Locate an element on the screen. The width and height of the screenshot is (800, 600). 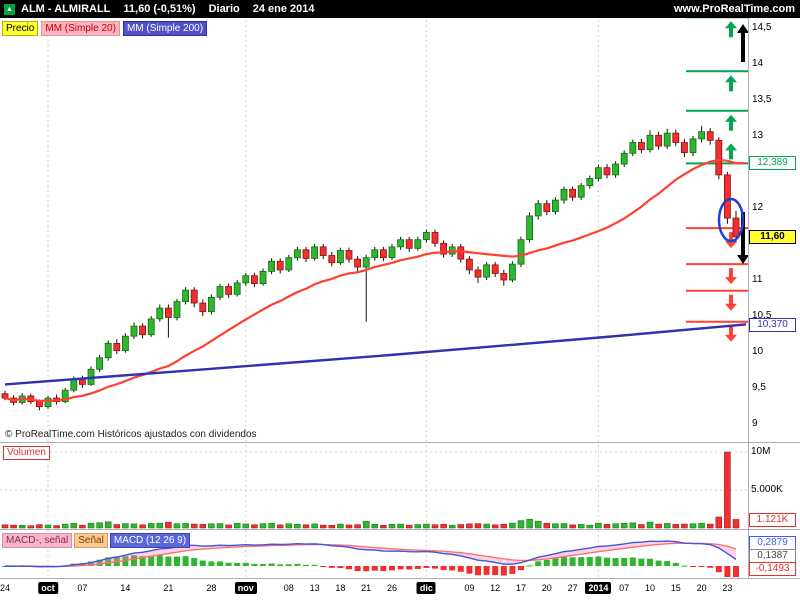
ma200-legend-chip: MM (Simple 200) is located at coordinates (165, 28).